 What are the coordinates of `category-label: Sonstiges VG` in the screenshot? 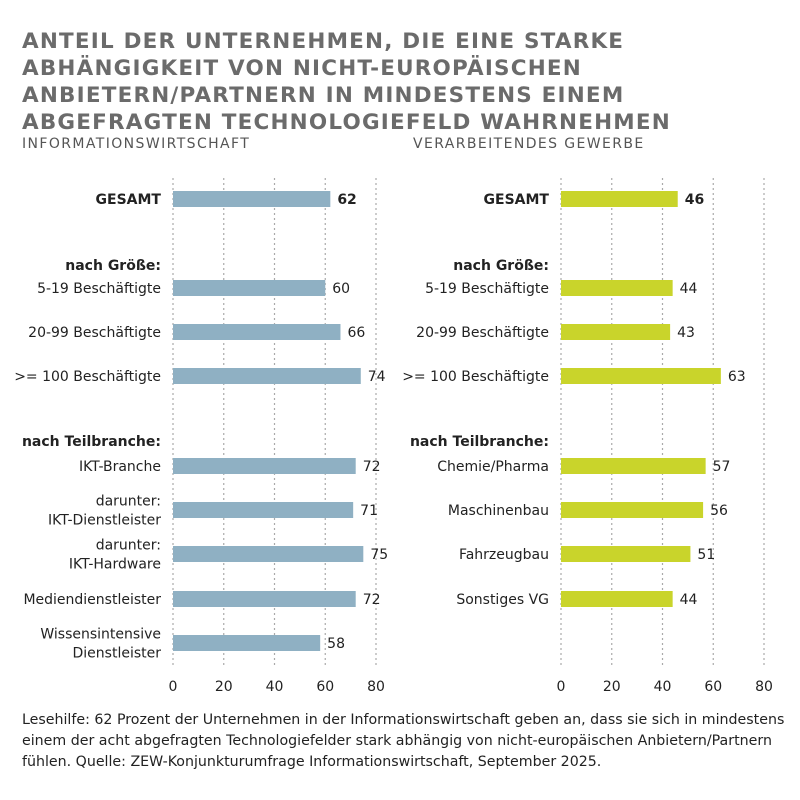 It's located at (502, 600).